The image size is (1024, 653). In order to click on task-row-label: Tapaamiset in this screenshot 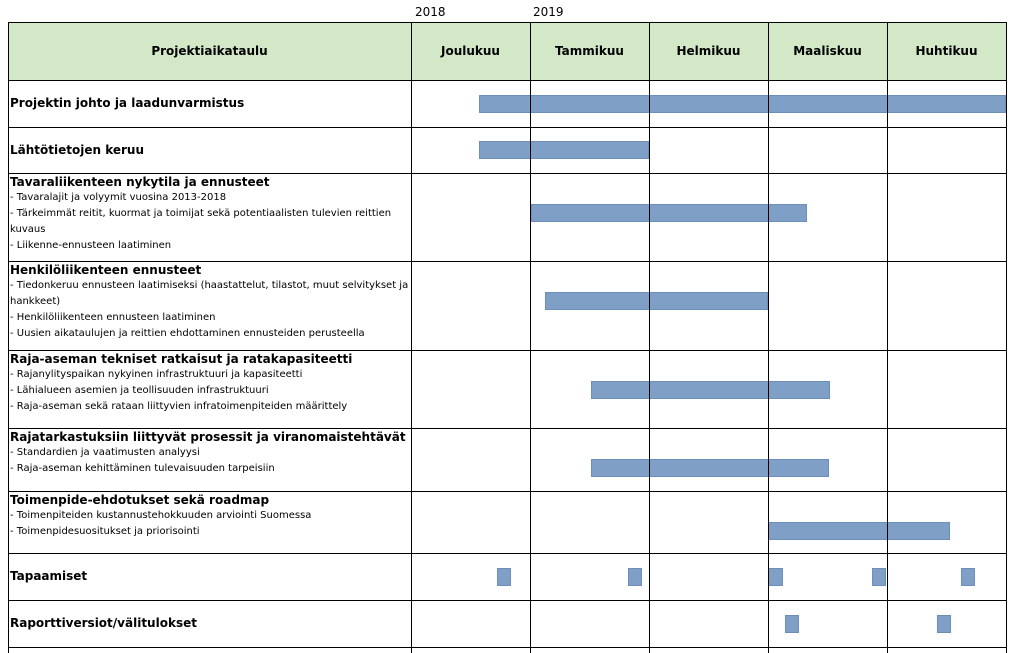, I will do `click(209, 576)`.